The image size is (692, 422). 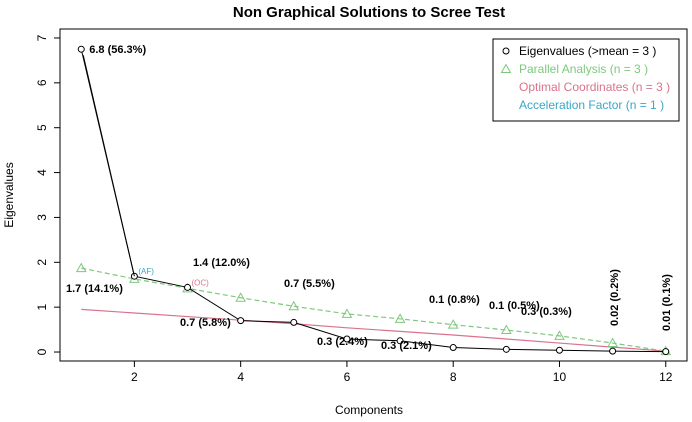 What do you see at coordinates (369, 12) in the screenshot?
I see `chart-title: Non Graphical Solutions to Scree Test` at bounding box center [369, 12].